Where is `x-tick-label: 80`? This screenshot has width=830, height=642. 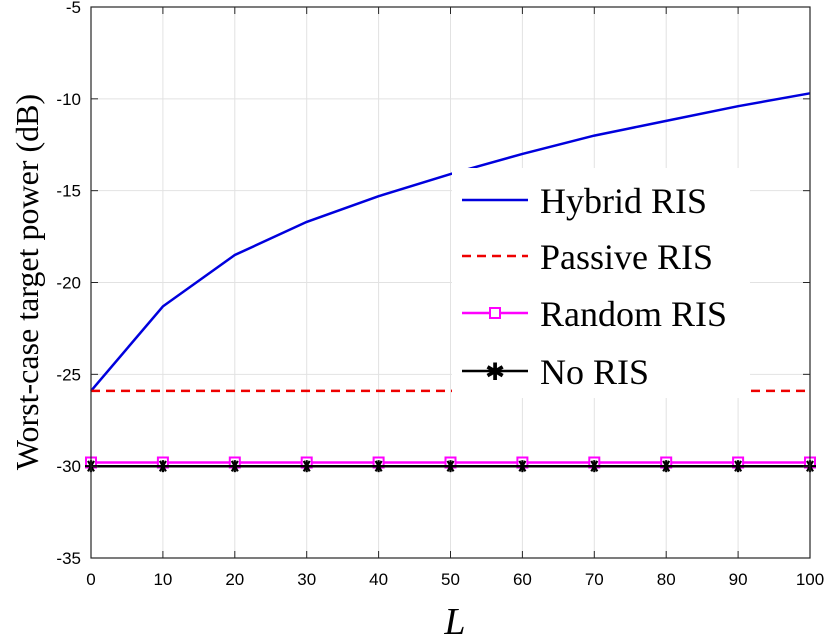
x-tick-label: 80 is located at coordinates (666, 579).